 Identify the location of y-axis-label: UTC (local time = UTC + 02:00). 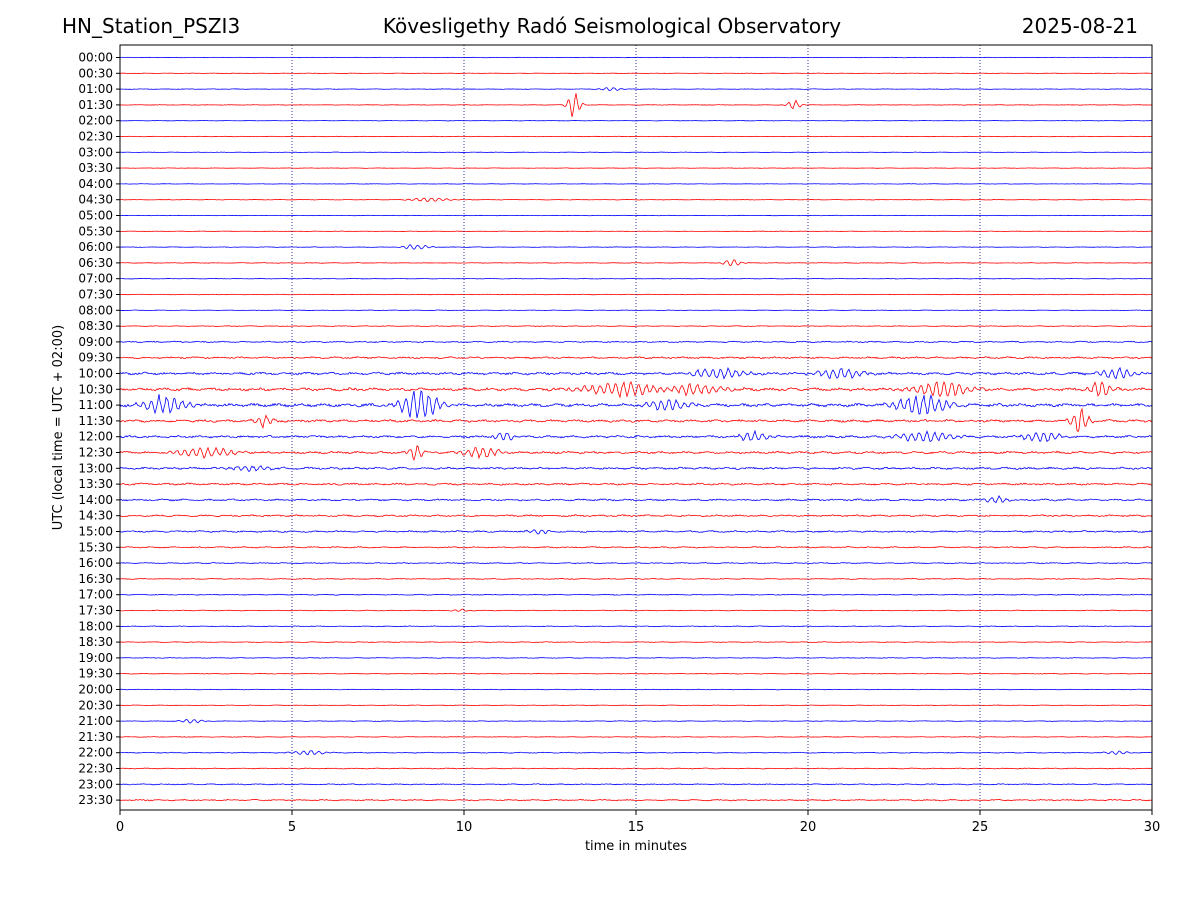
(58, 427).